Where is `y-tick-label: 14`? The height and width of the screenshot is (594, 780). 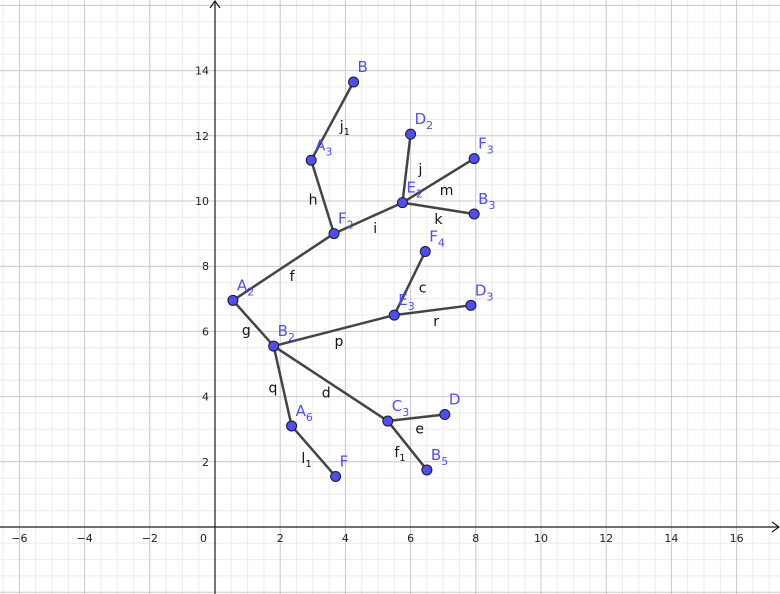
y-tick-label: 14 is located at coordinates (202, 71).